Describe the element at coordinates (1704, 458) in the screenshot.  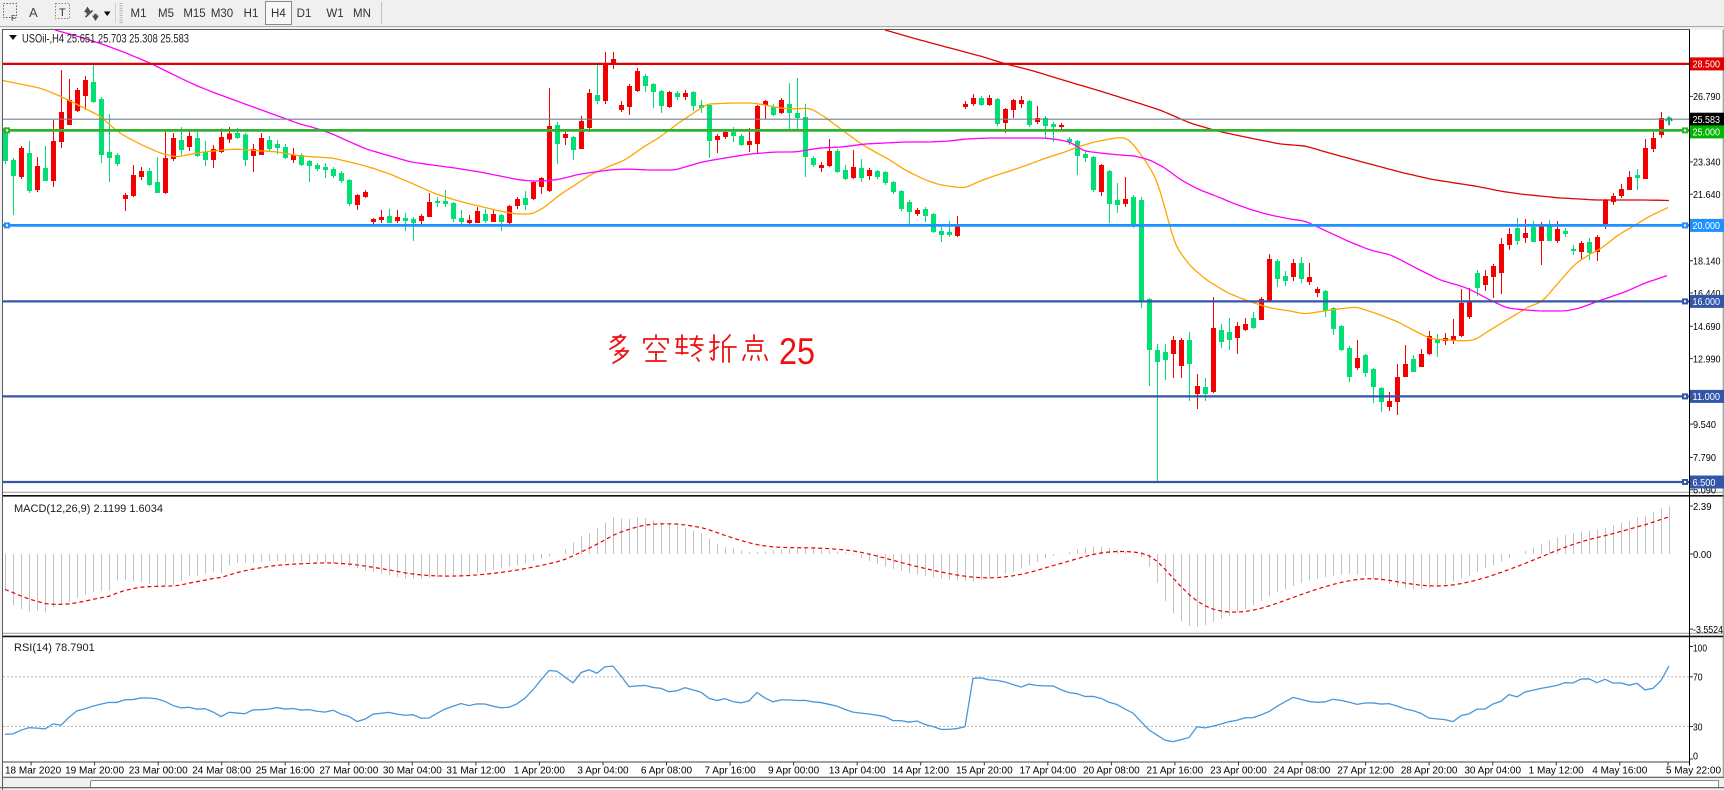
I see `svg-text: 7.790` at that location.